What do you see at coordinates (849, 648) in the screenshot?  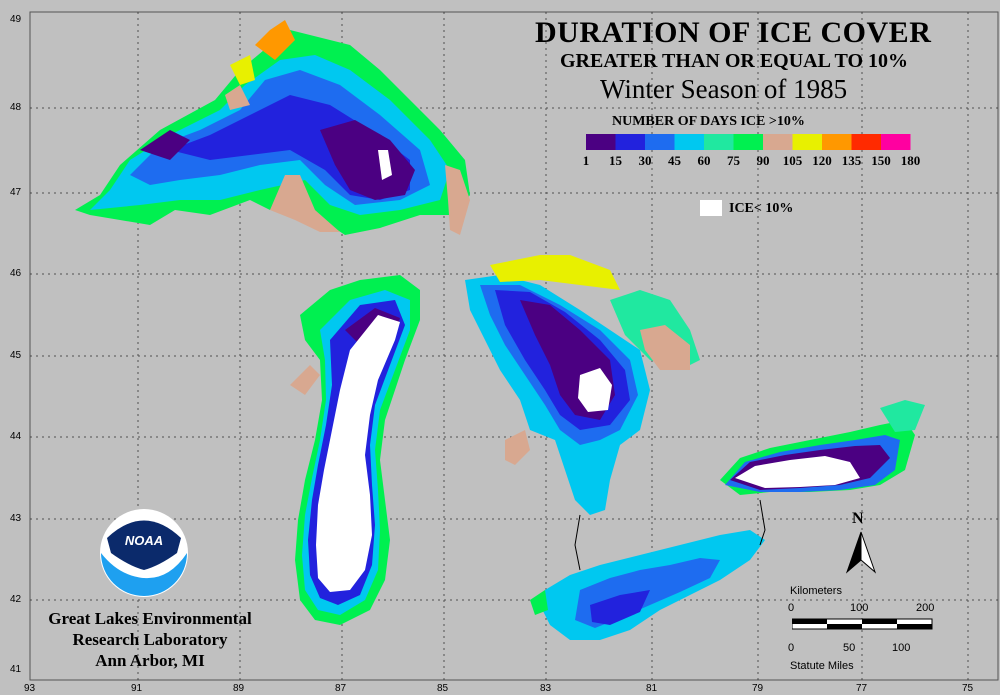 I see `scale-mi-tick: 50` at bounding box center [849, 648].